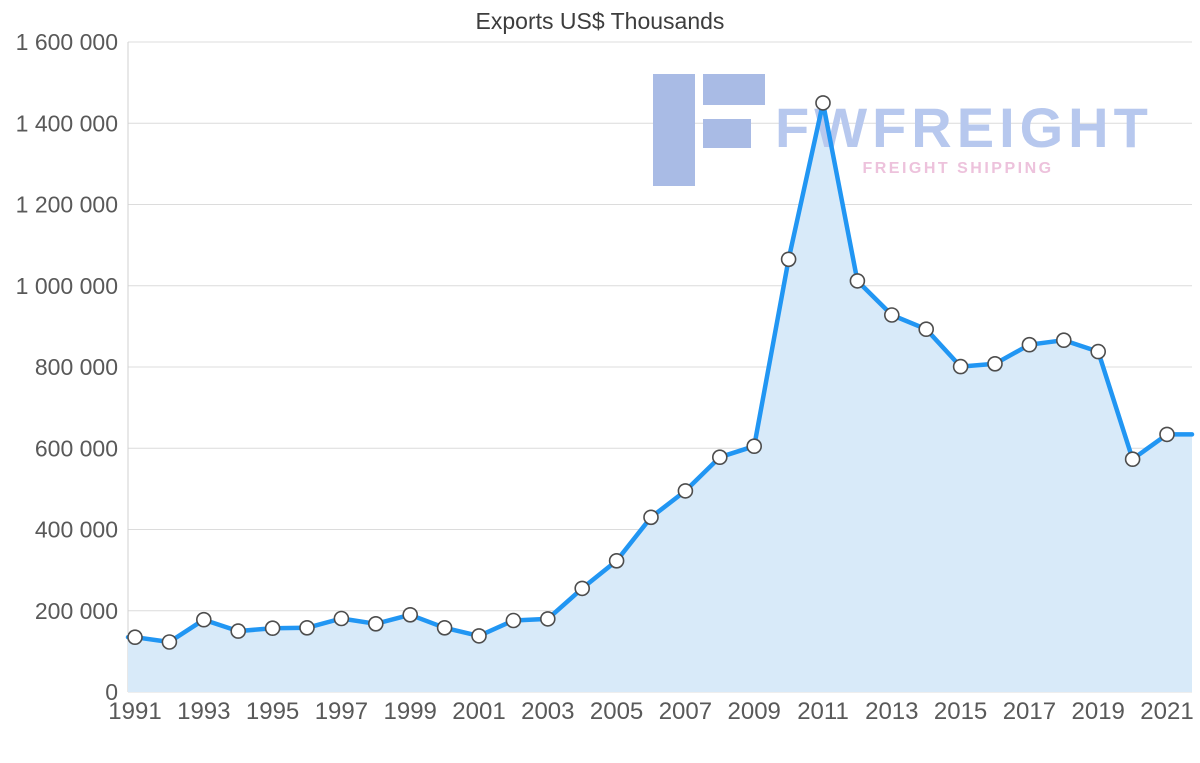  Describe the element at coordinates (67, 205) in the screenshot. I see `y-axis-label: 1 200 000` at that location.